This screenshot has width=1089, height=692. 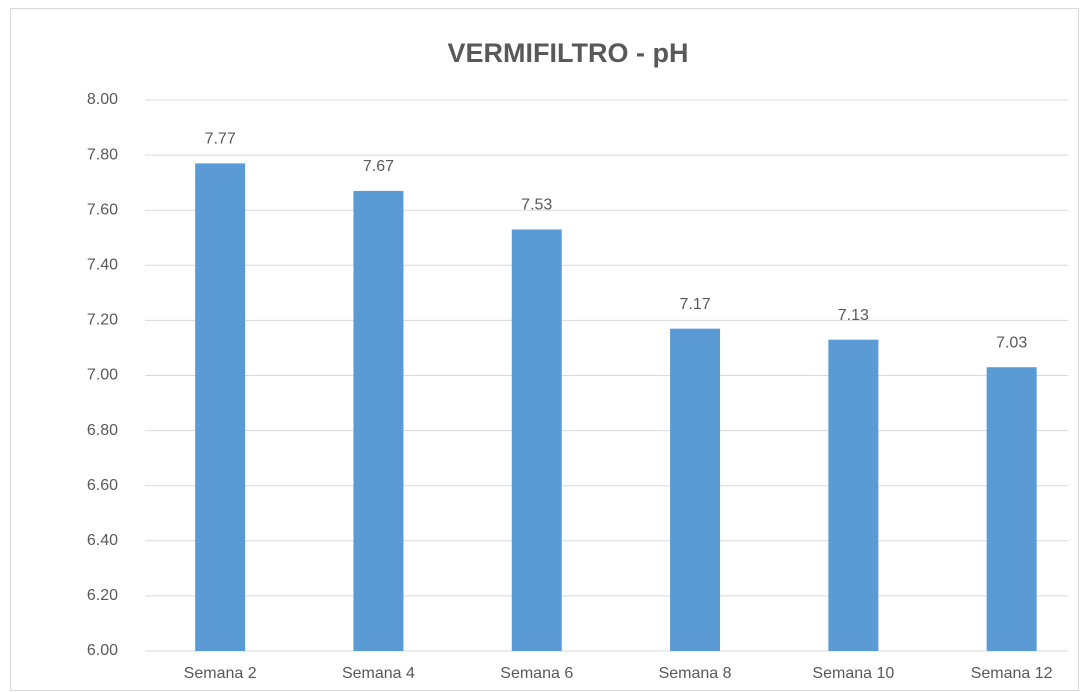 I want to click on chart-title: VERMIFILTRO - pH, so click(x=568, y=53).